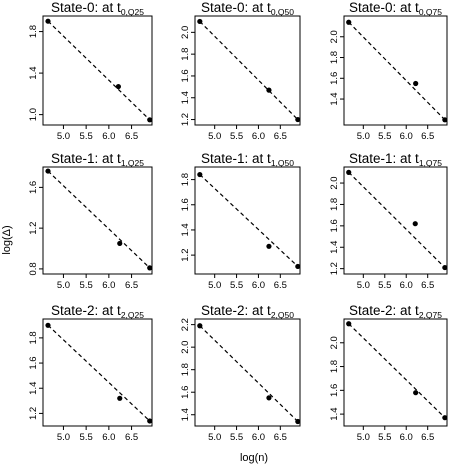 This screenshot has width=474, height=466. What do you see at coordinates (395, 159) in the screenshot?
I see `panel-title: State-1: at t1,Q75` at bounding box center [395, 159].